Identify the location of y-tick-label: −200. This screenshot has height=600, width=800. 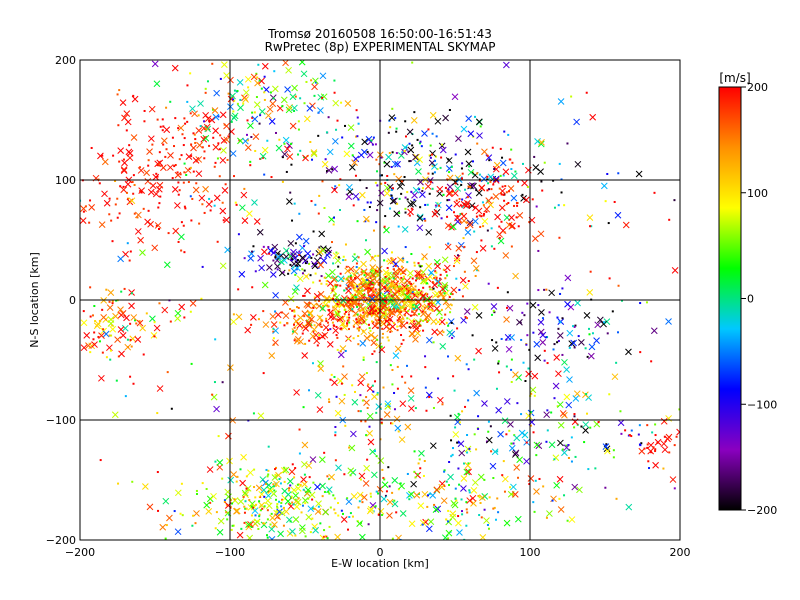
(61, 540).